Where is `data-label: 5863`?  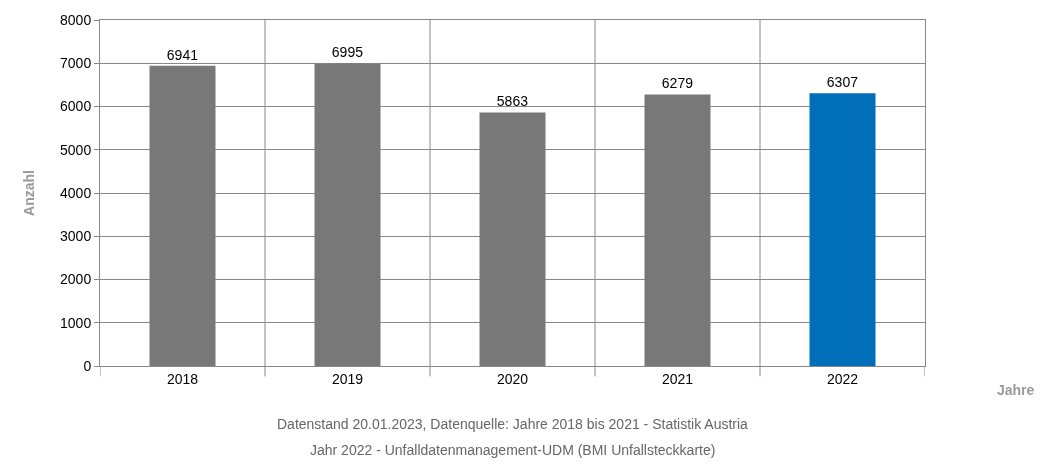
data-label: 5863 is located at coordinates (512, 101).